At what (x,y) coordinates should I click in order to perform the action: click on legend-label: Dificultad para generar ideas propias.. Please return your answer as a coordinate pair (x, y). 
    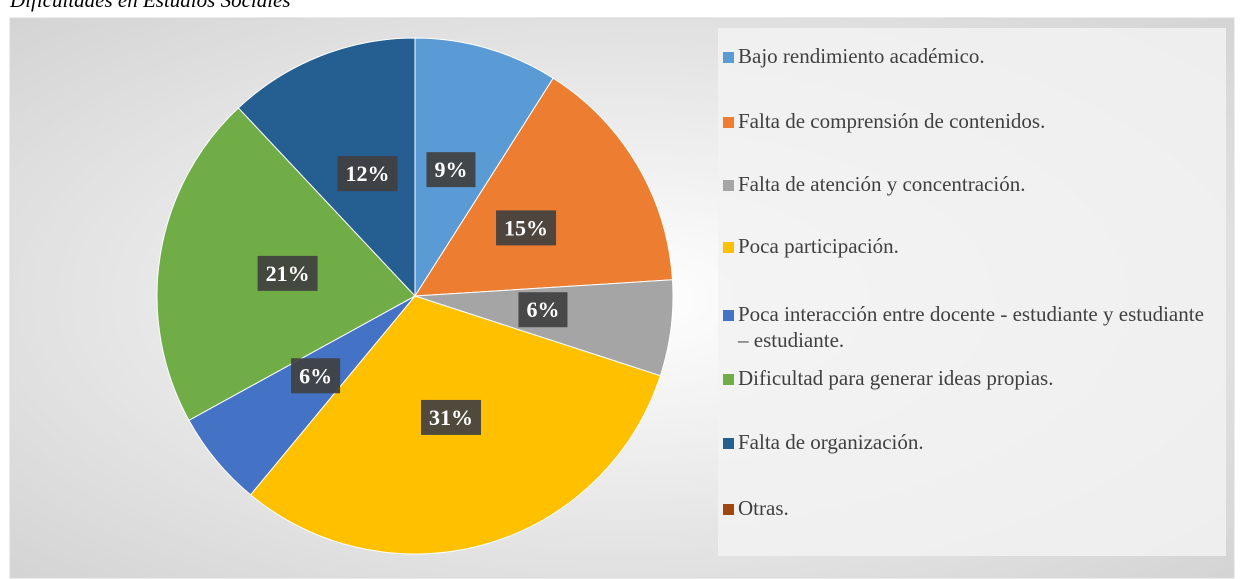
    Looking at the image, I should click on (895, 378).